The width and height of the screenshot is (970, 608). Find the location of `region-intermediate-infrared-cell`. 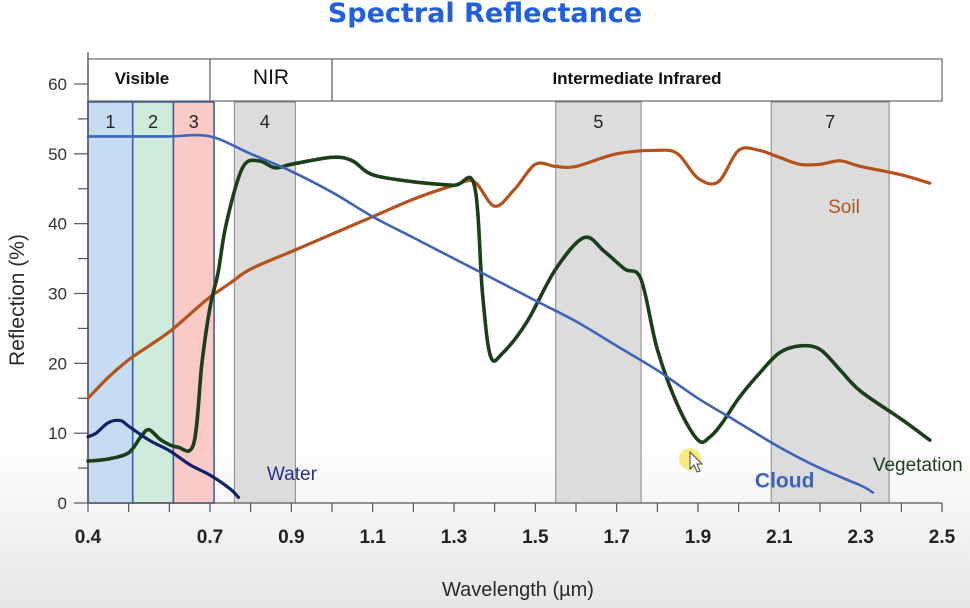

region-intermediate-infrared-cell is located at coordinates (637, 80).